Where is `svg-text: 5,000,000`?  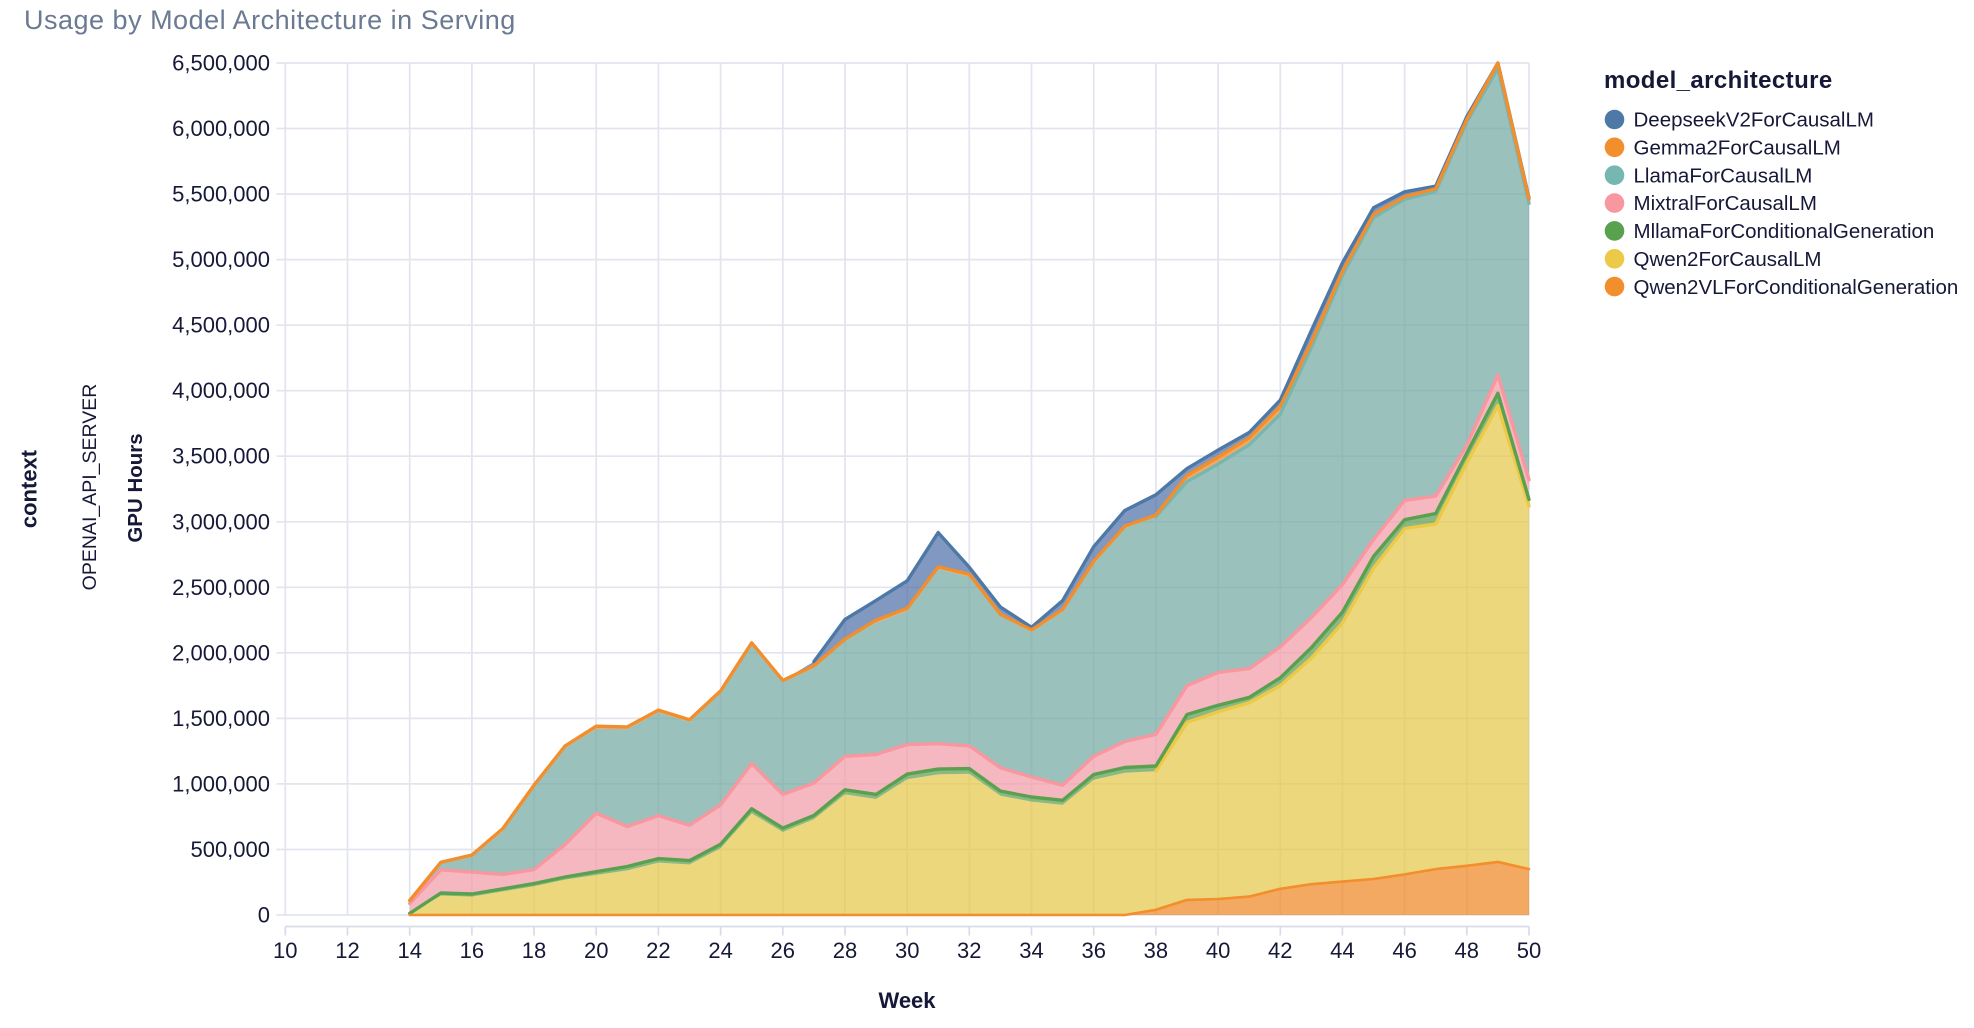 svg-text: 5,000,000 is located at coordinates (221, 259).